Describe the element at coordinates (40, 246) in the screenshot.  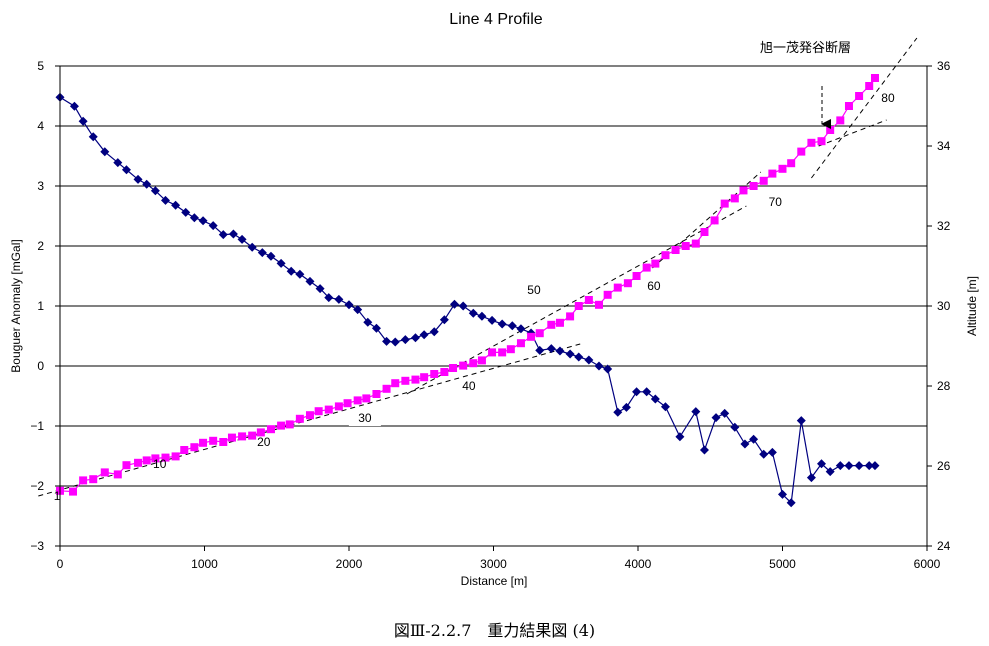
I see `y-left-tick-label: 2` at that location.